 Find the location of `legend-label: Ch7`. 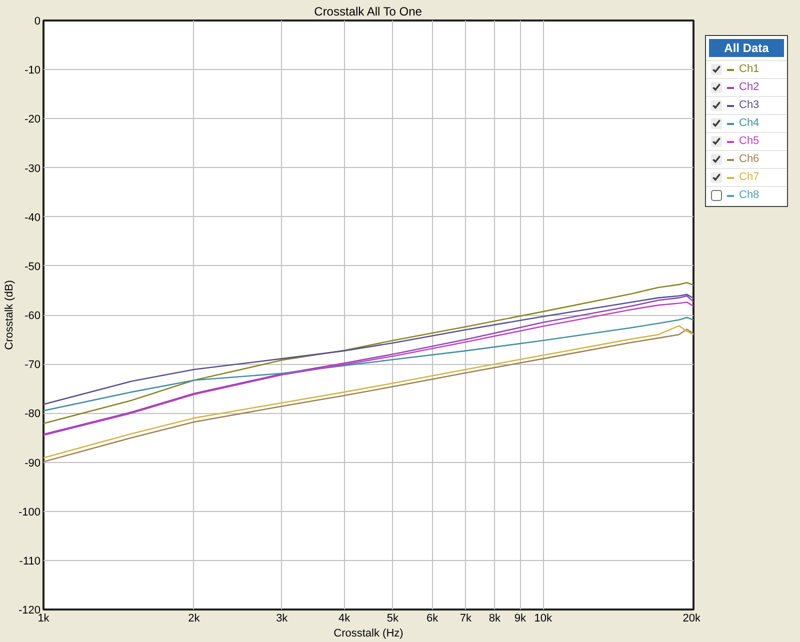

legend-label: Ch7 is located at coordinates (749, 177).